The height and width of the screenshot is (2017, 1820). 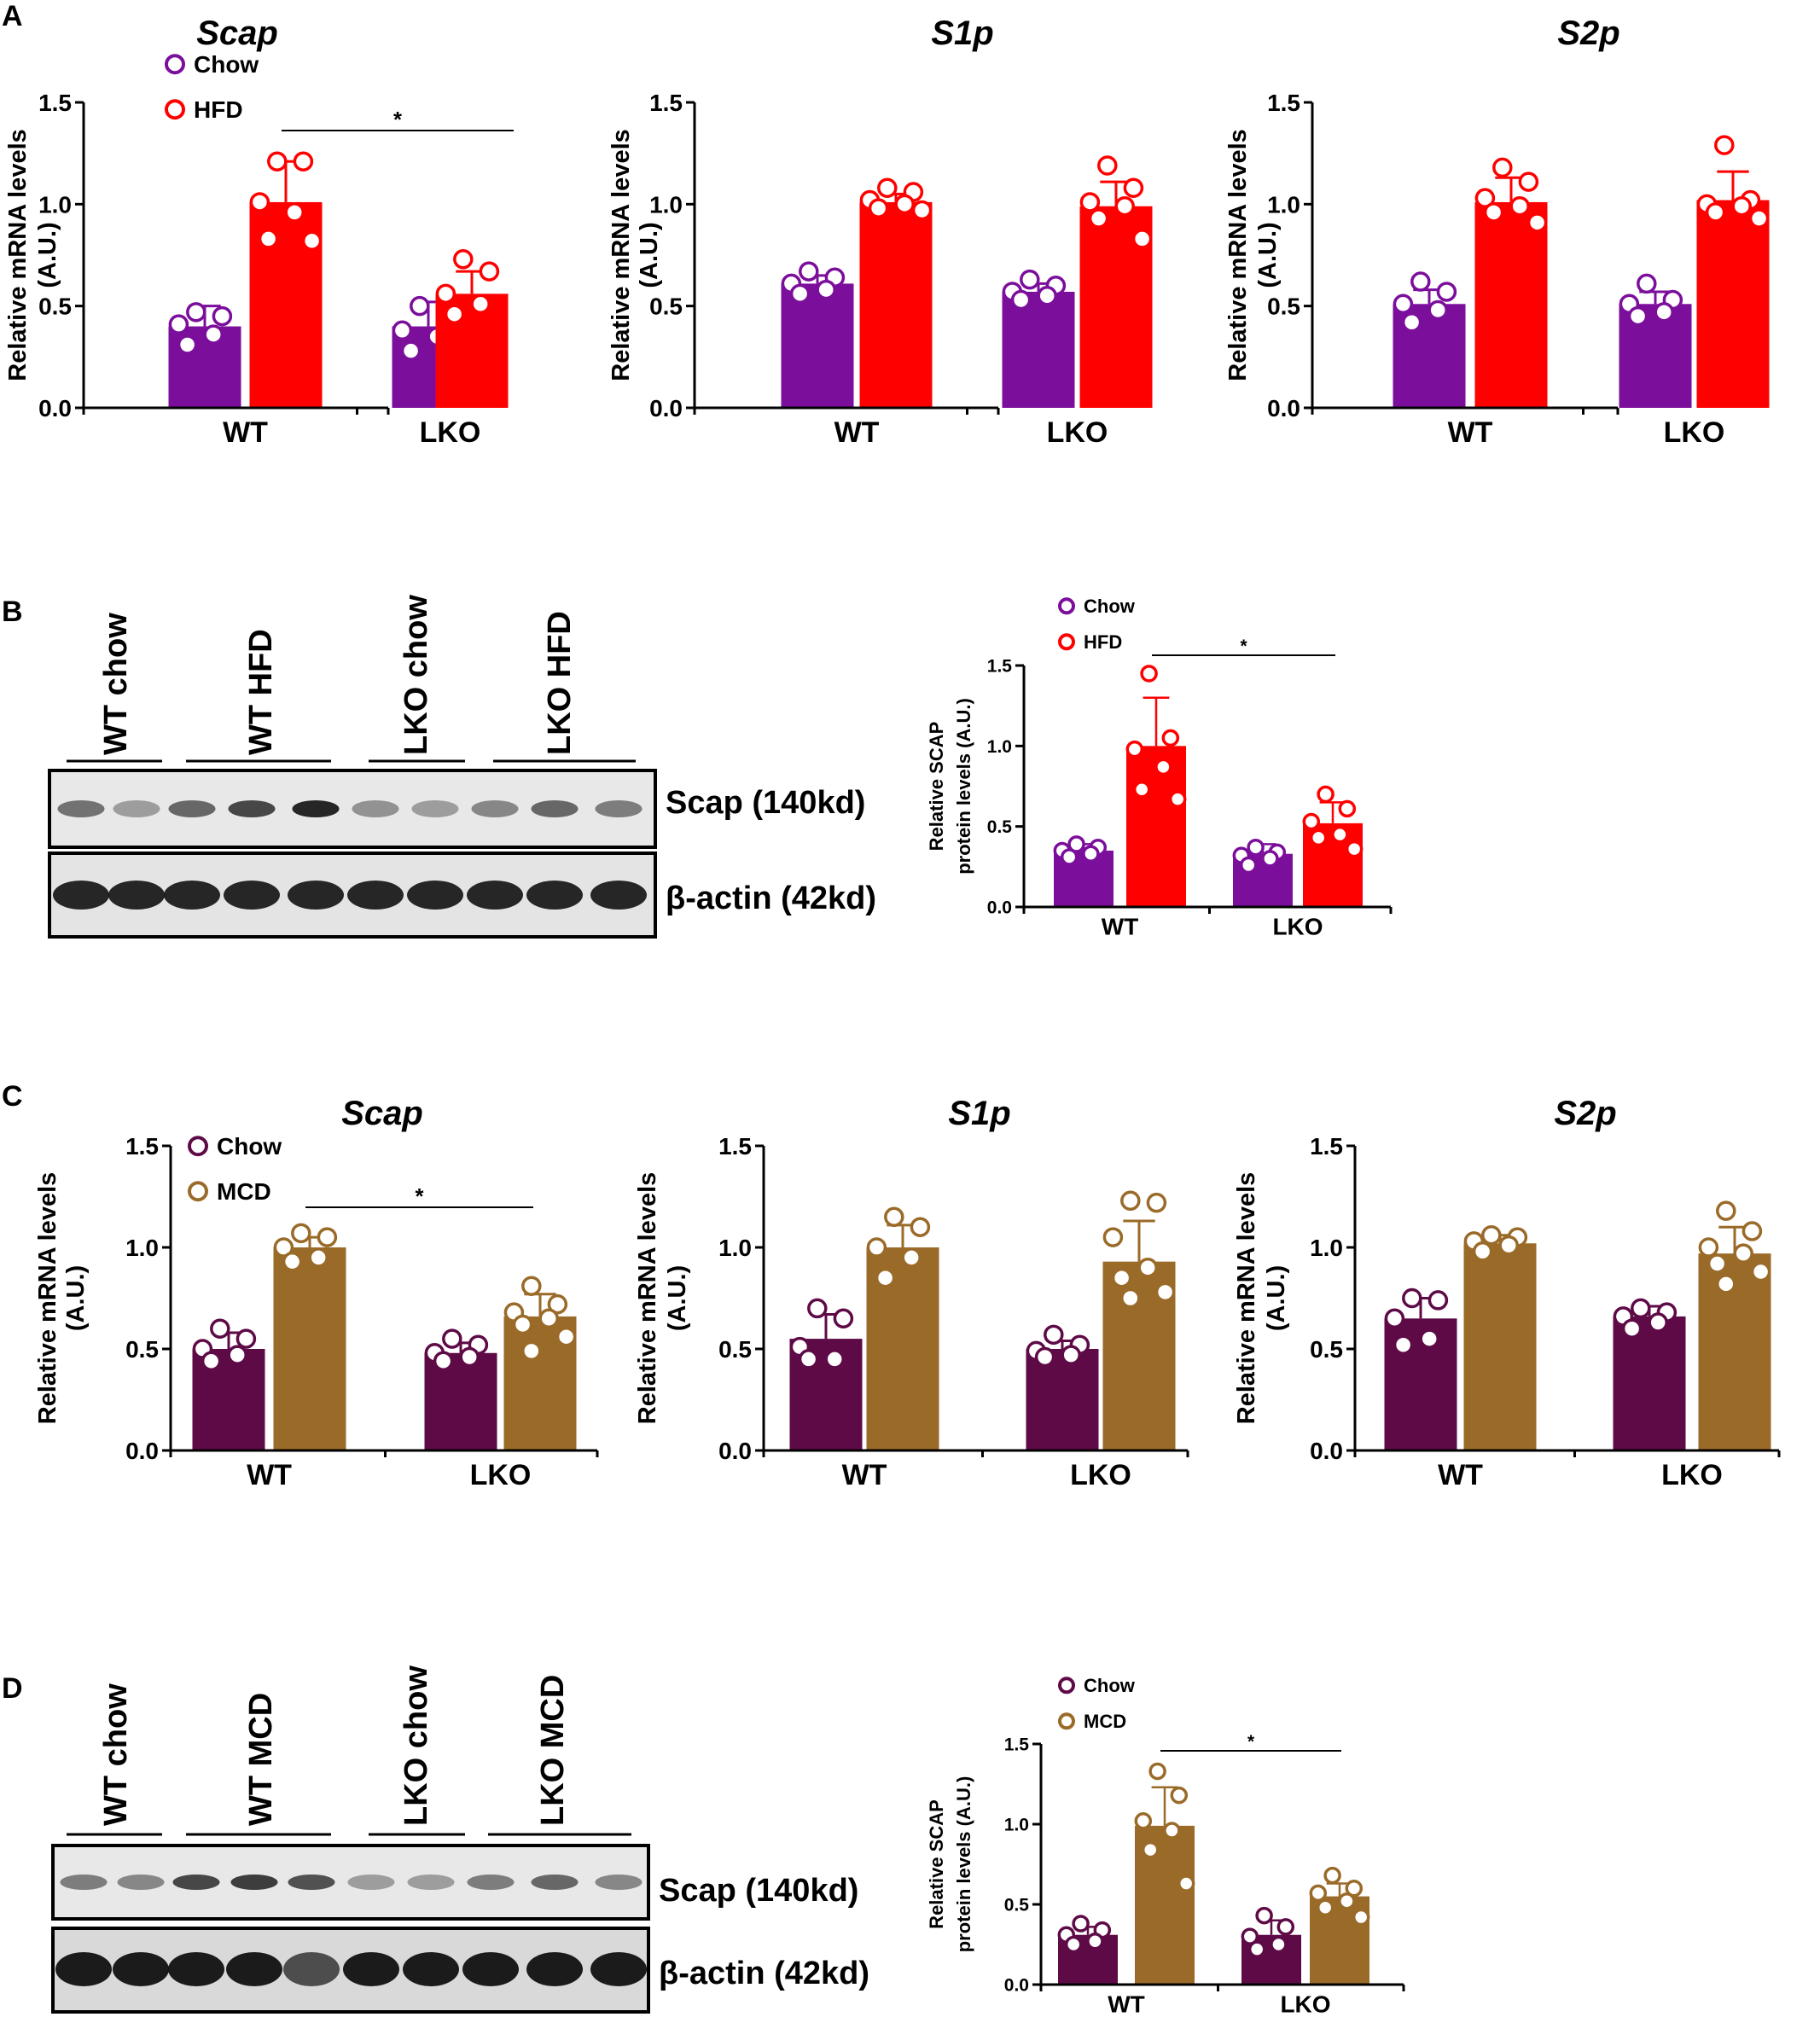 I want to click on actin-bands, so click(x=350, y=895).